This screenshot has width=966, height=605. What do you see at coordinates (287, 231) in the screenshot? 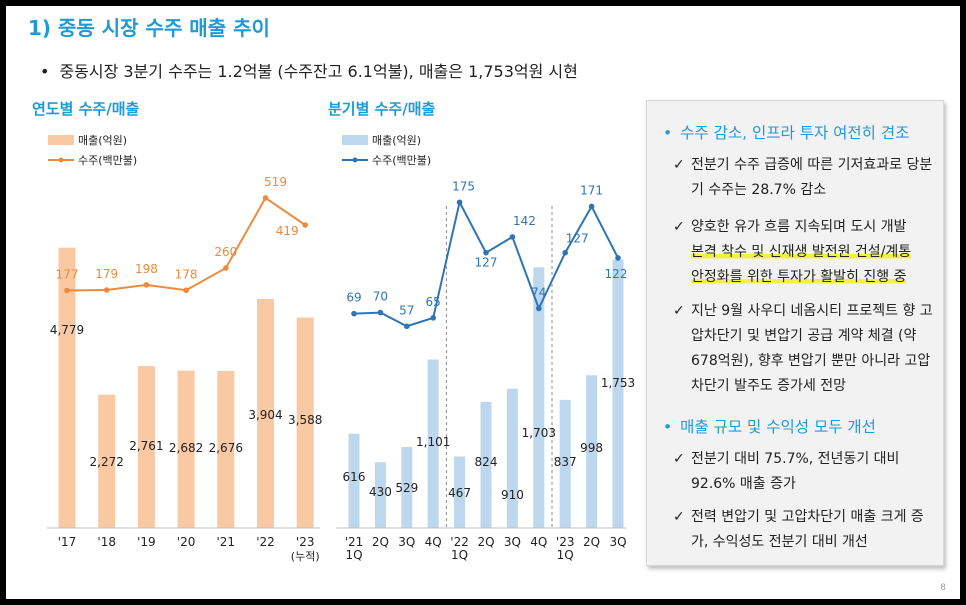
I see `line-value-label: 419` at bounding box center [287, 231].